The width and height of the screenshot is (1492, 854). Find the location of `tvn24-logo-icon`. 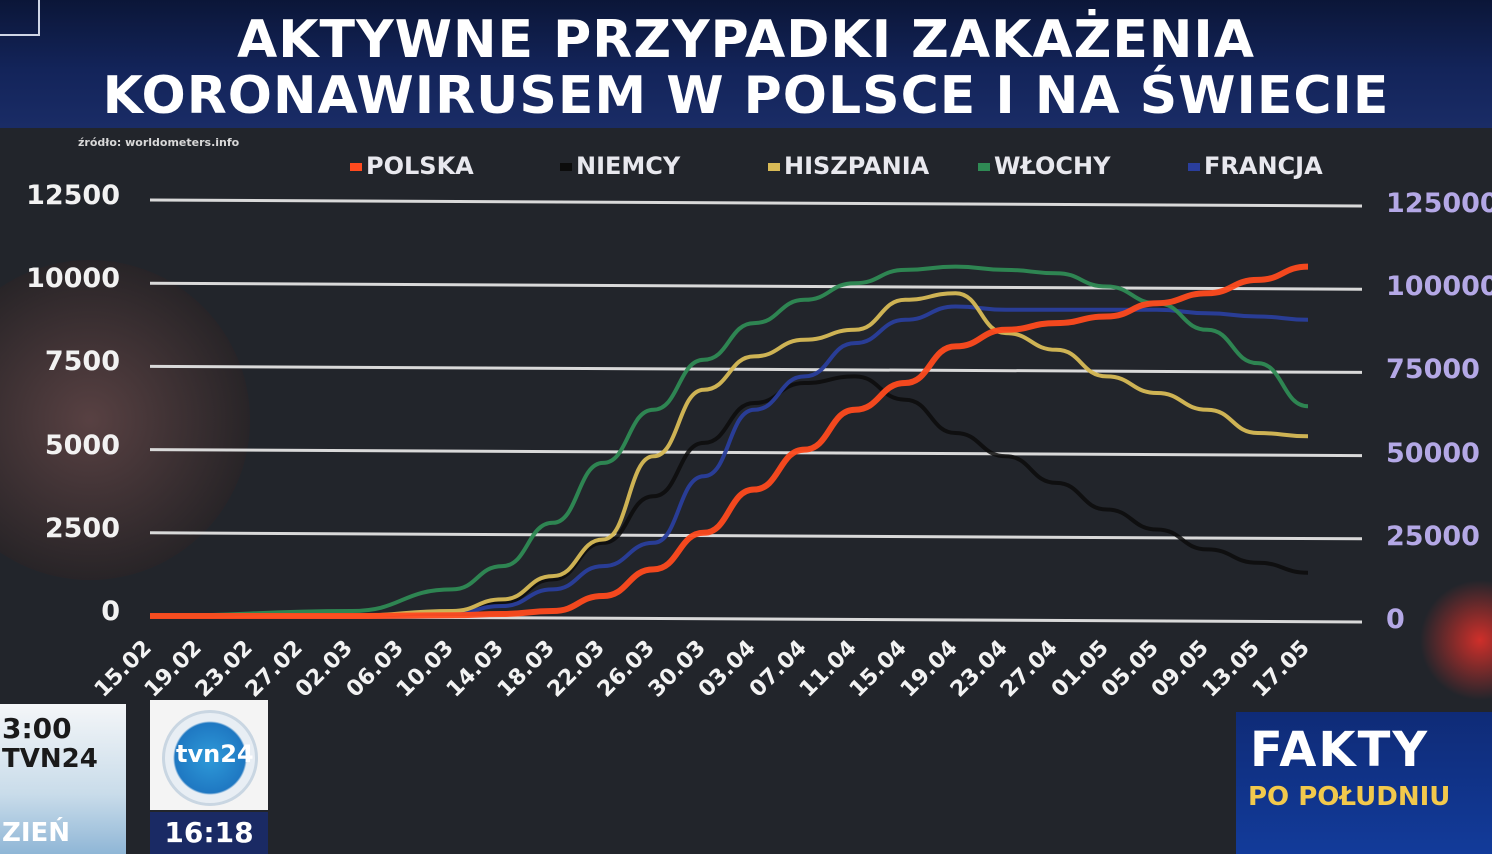

tvn24-logo-icon is located at coordinates (210, 758).